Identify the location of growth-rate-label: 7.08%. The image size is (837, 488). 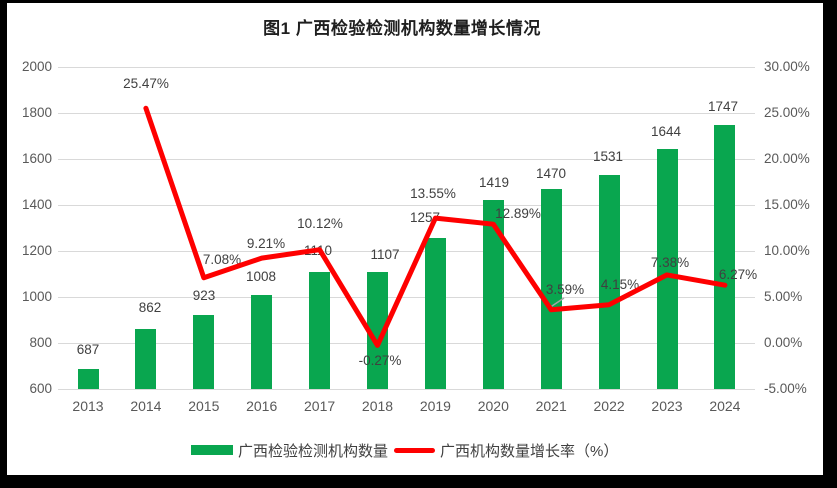
(222, 259).